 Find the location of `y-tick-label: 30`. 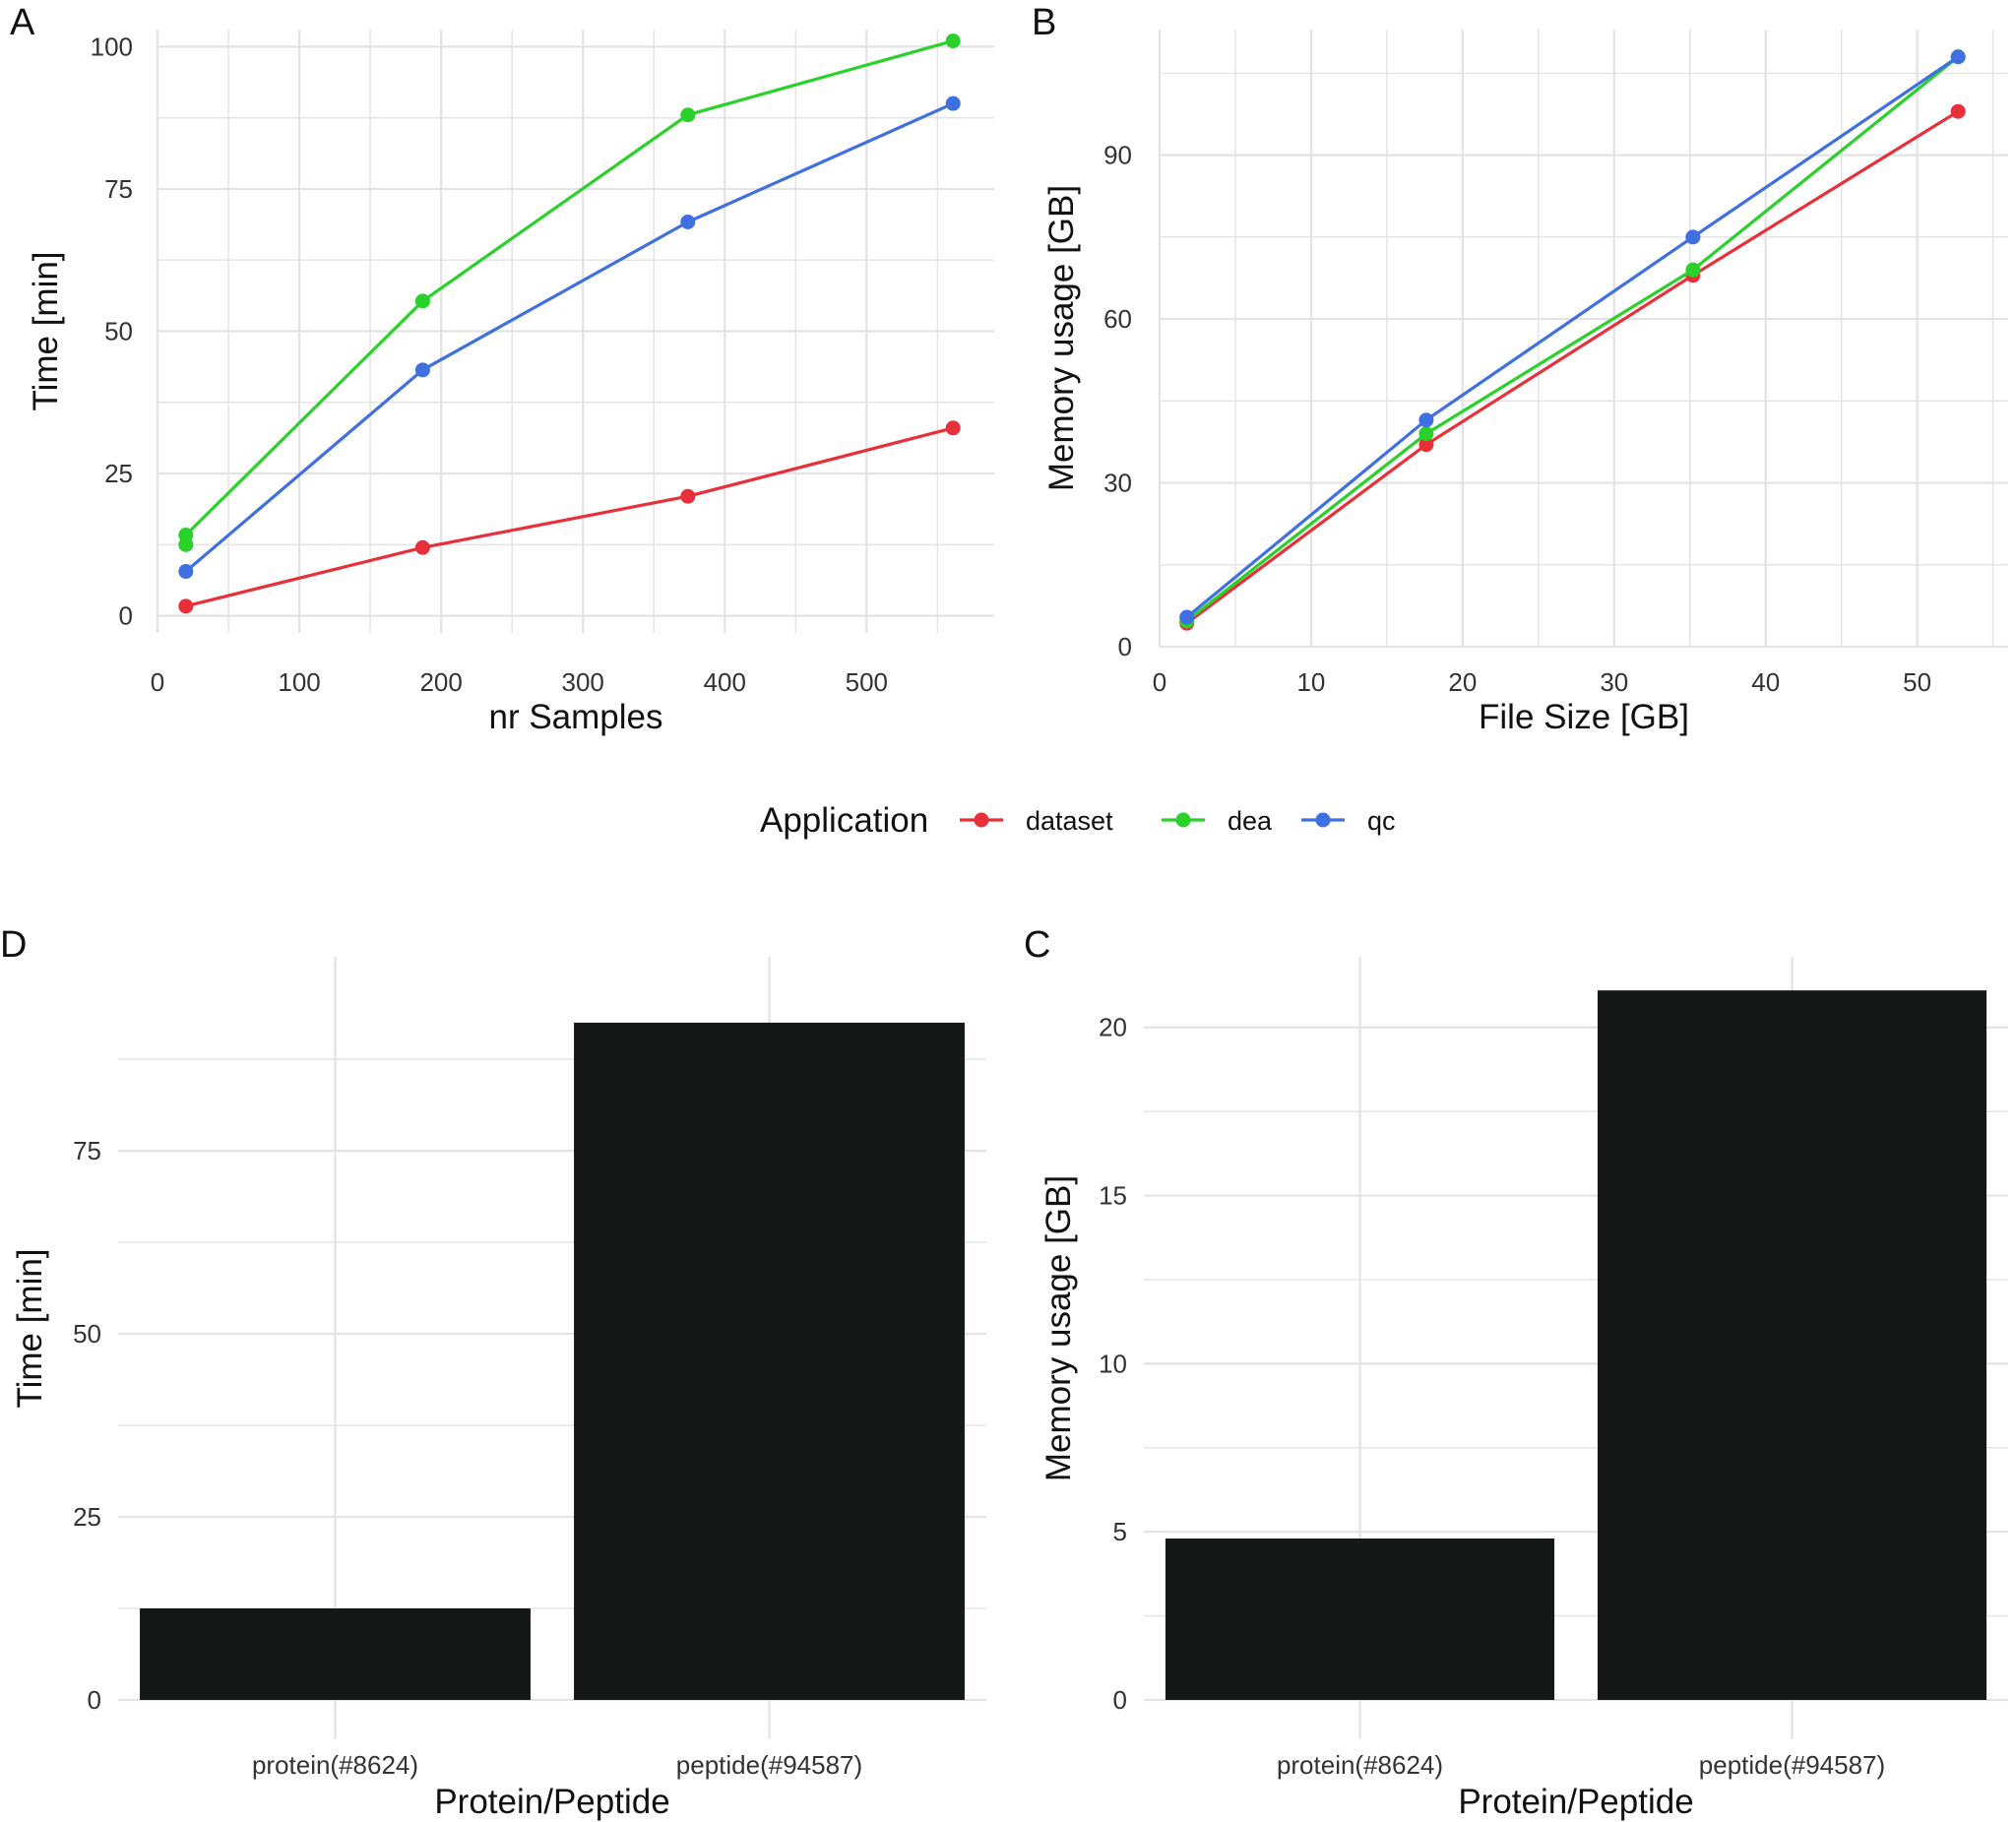

y-tick-label: 30 is located at coordinates (1117, 484).